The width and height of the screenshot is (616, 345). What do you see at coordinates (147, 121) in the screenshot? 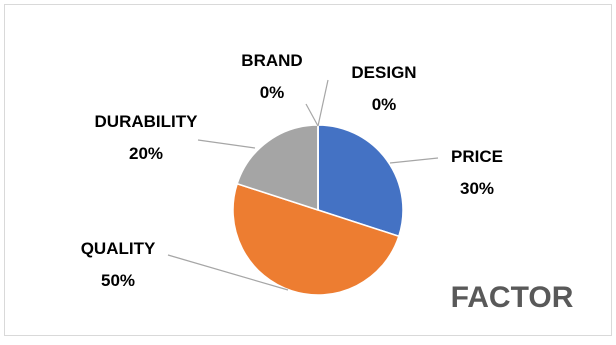
I see `category-label-durability: DURABILITY` at bounding box center [147, 121].